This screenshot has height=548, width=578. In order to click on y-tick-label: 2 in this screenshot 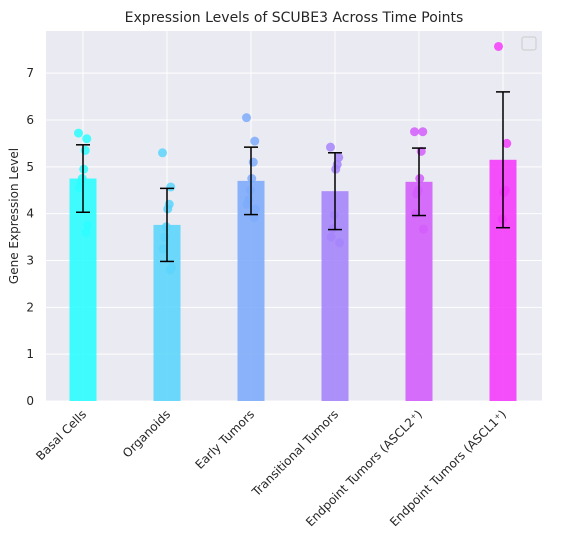, I will do `click(30, 307)`.